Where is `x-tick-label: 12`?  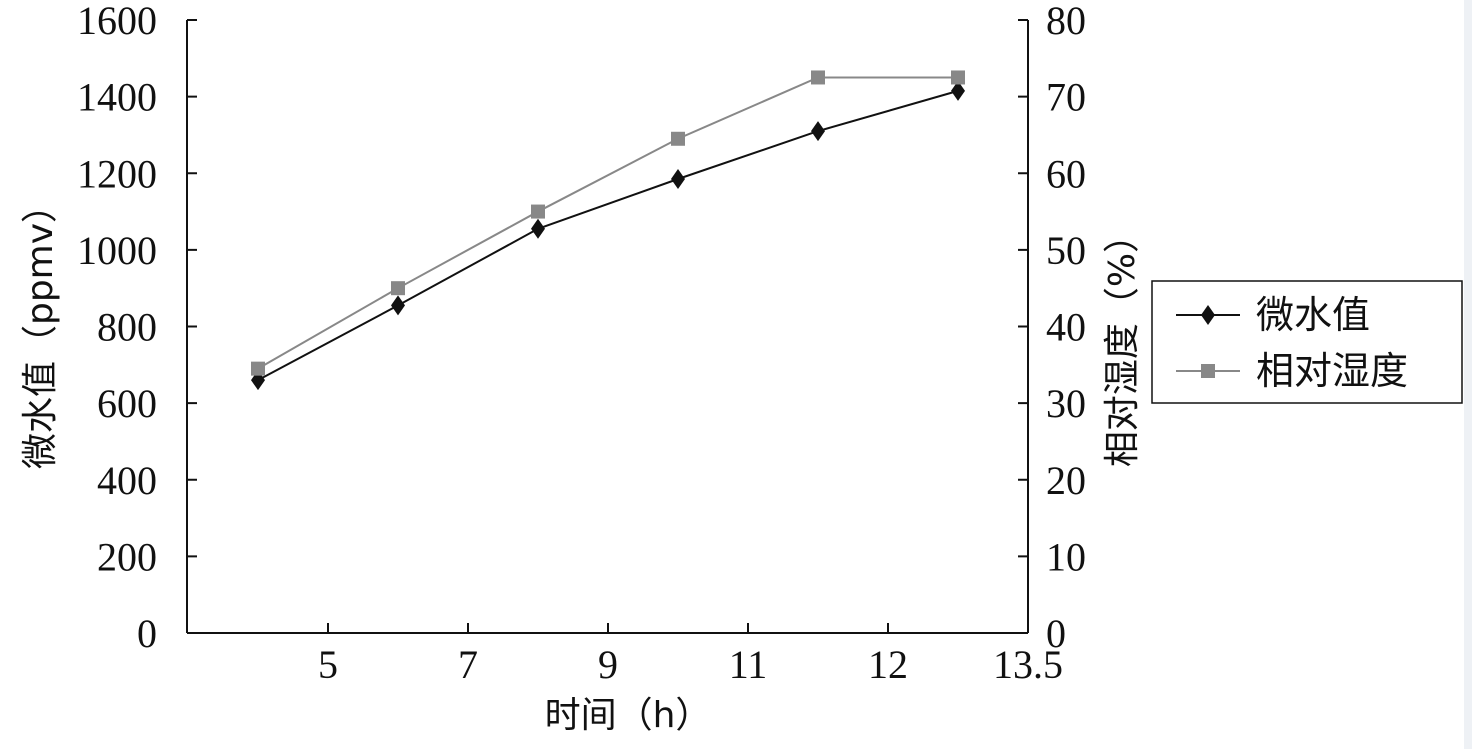 x-tick-label: 12 is located at coordinates (888, 664).